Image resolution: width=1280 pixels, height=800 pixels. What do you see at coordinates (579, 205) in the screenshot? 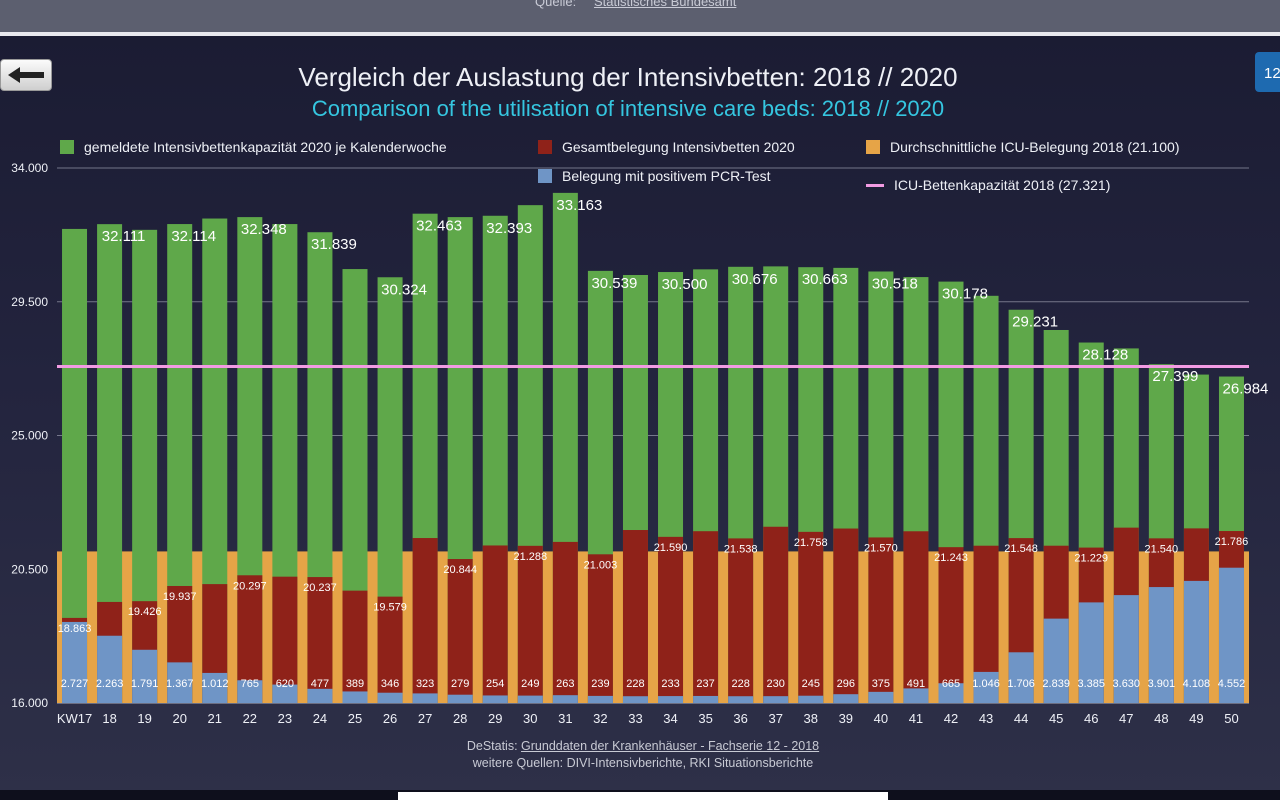
I see `capacity-label: 33.163` at bounding box center [579, 205].